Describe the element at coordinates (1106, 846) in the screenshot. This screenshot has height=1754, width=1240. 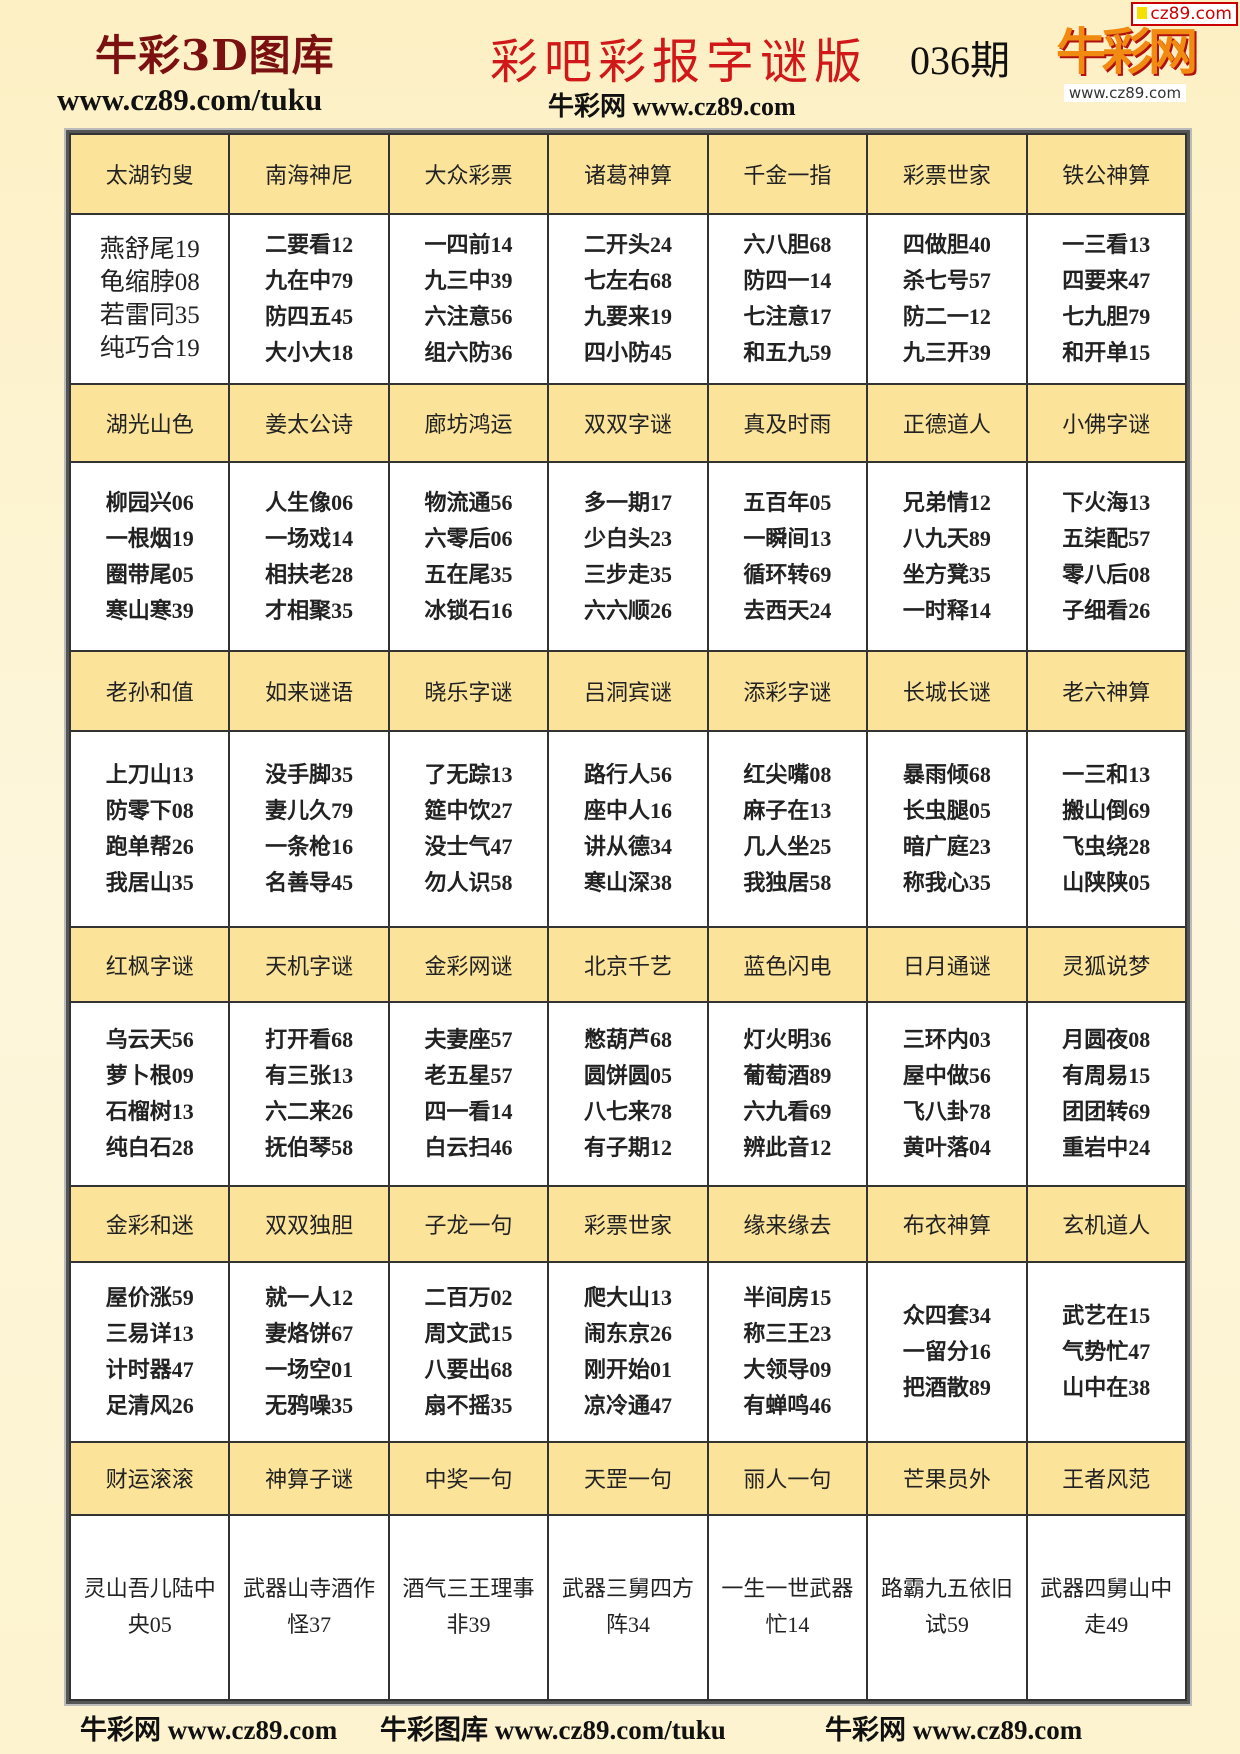
I see `riddle-line: 飞虫绕28` at that location.